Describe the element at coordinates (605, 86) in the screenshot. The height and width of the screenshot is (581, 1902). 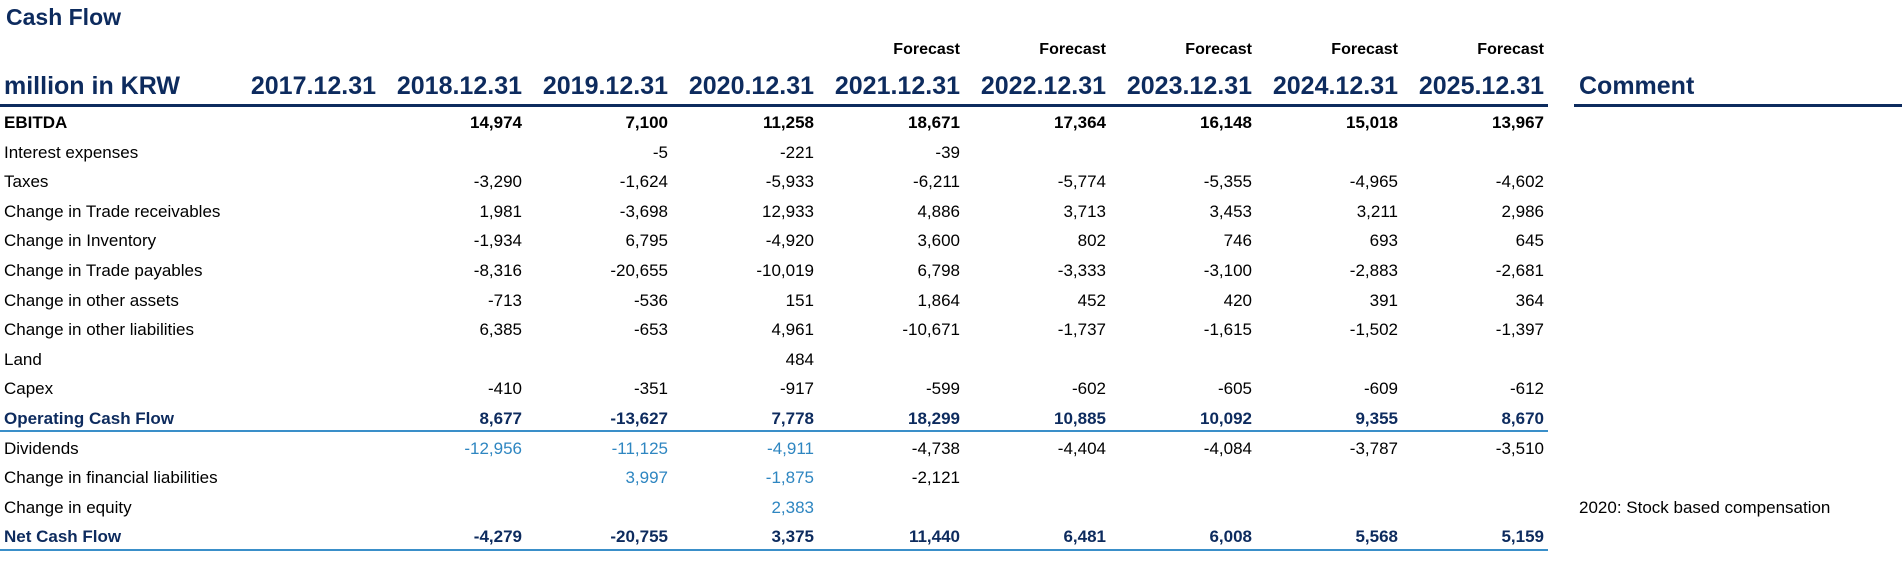
I see `year-header-2019: 2019.12.31` at that location.